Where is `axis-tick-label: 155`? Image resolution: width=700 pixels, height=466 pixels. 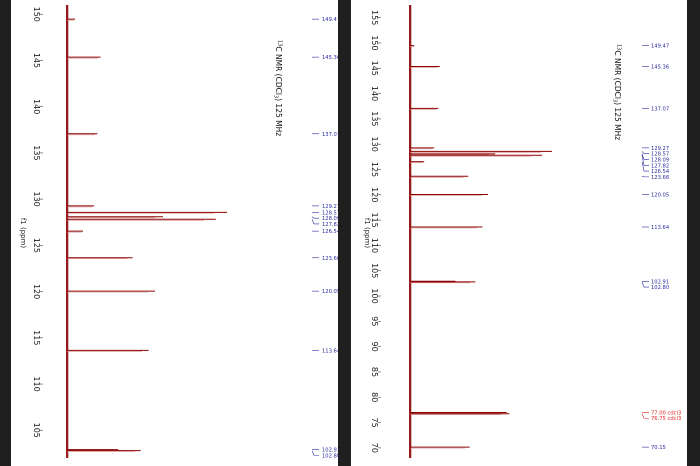
axis-tick-label: 155 is located at coordinates (374, 17).